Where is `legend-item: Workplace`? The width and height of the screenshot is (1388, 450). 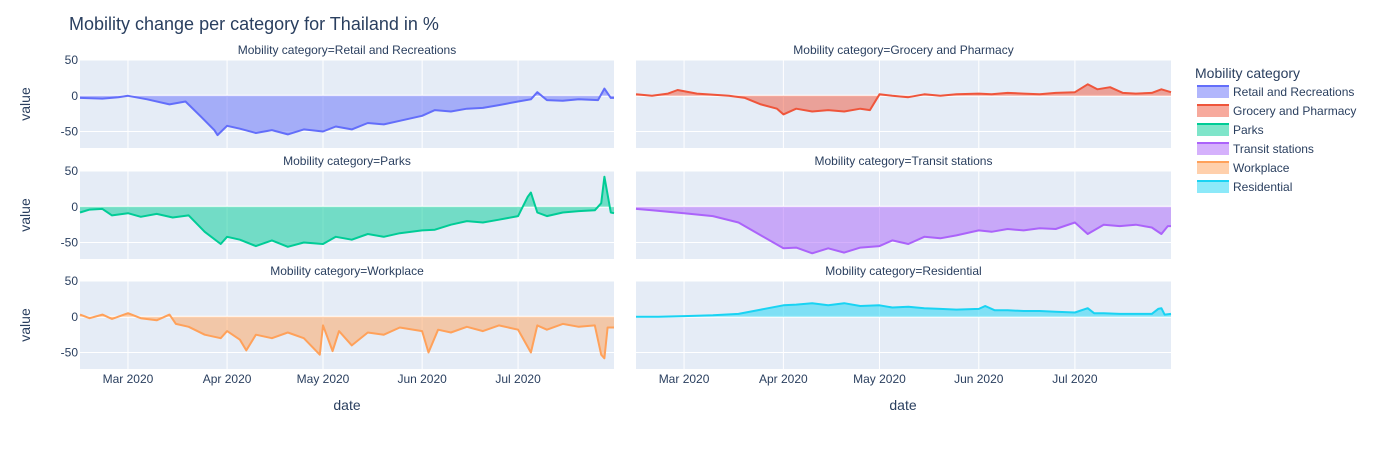 legend-item: Workplace is located at coordinates (1243, 168).